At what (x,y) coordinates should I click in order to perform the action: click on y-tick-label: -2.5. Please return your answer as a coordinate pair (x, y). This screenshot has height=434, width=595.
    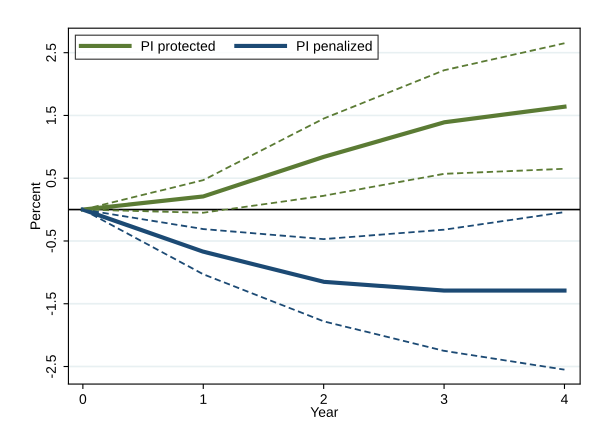
    Looking at the image, I should click on (51, 366).